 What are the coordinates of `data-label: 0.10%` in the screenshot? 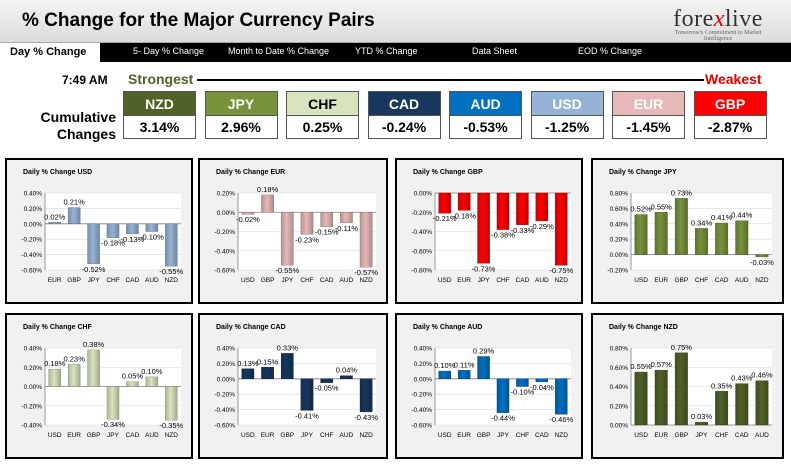 It's located at (152, 371).